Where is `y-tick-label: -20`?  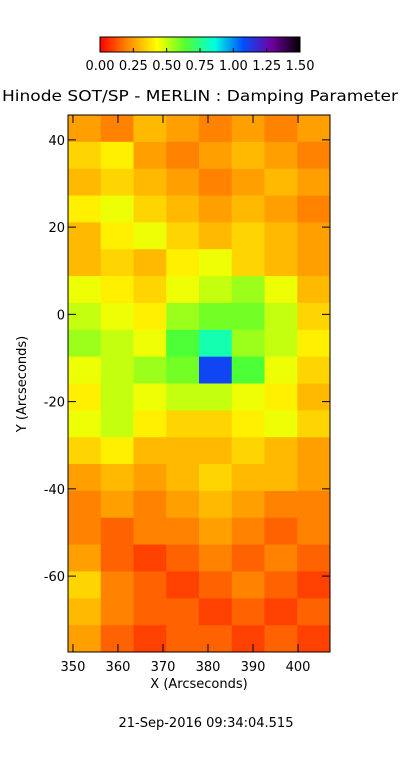 y-tick-label: -20 is located at coordinates (54, 403).